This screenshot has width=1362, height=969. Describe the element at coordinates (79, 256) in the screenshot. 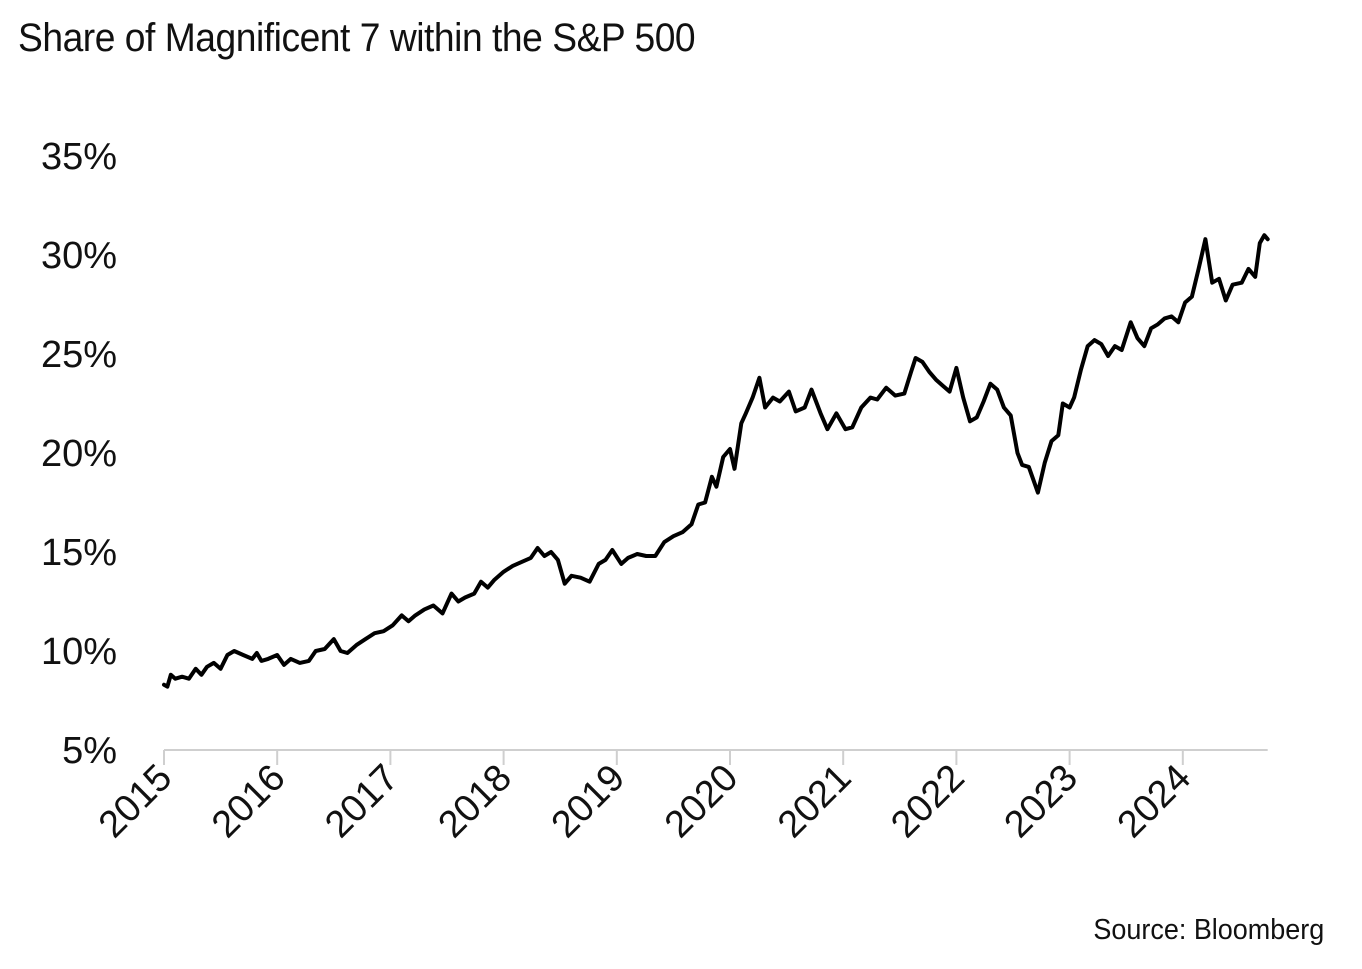

I see `y-tick-label: 30%` at that location.